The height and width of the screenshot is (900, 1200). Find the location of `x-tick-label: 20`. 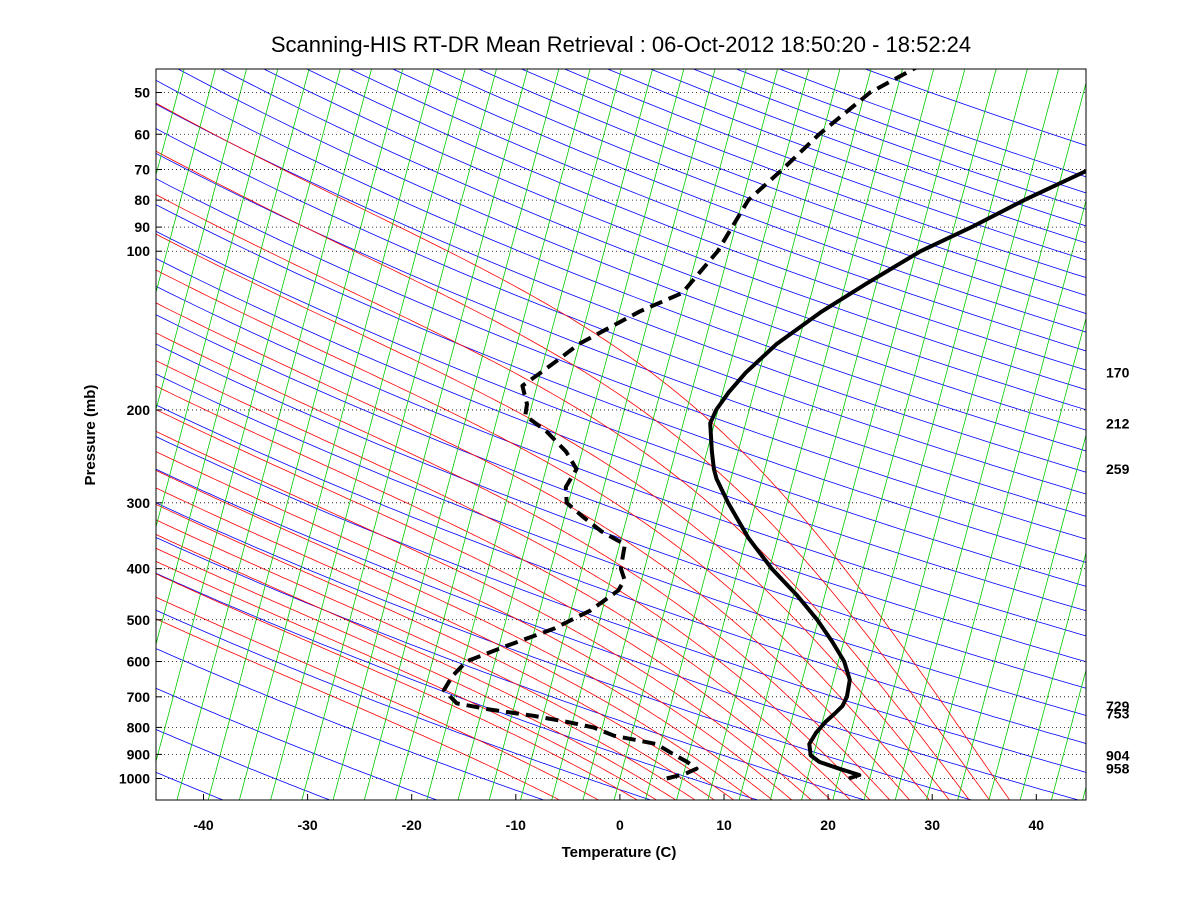

x-tick-label: 20 is located at coordinates (828, 825).